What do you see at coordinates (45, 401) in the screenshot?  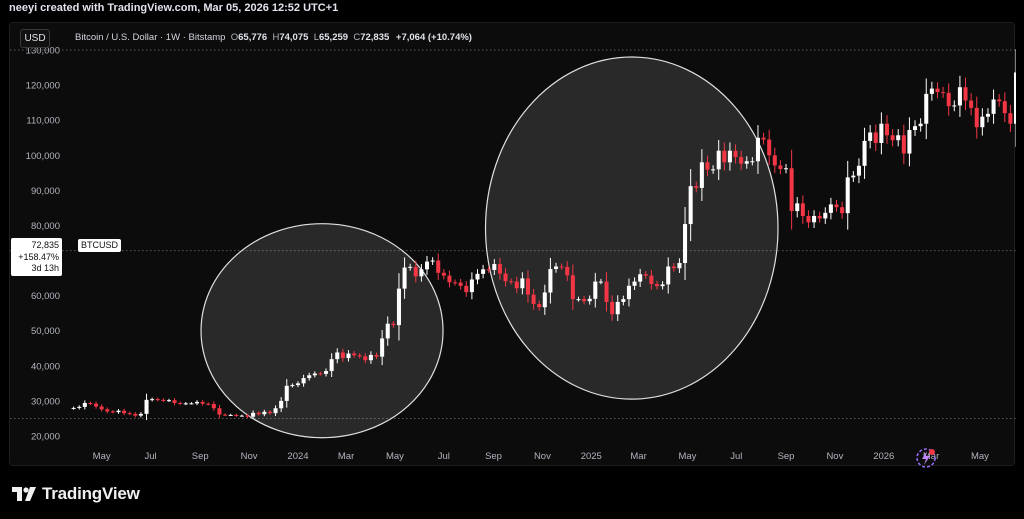 I see `y-tick-label: 30,000` at bounding box center [45, 401].